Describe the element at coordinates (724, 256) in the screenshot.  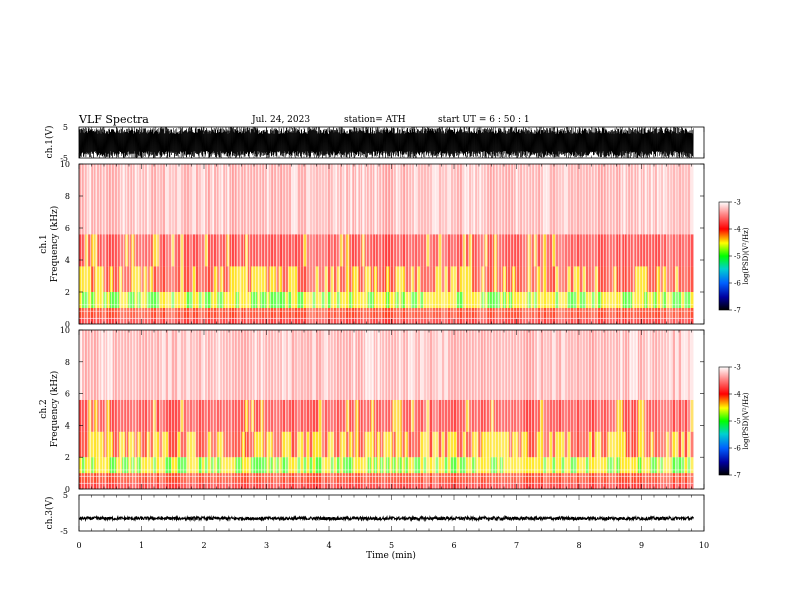
I see `ch1-colorbar-gradient` at that location.